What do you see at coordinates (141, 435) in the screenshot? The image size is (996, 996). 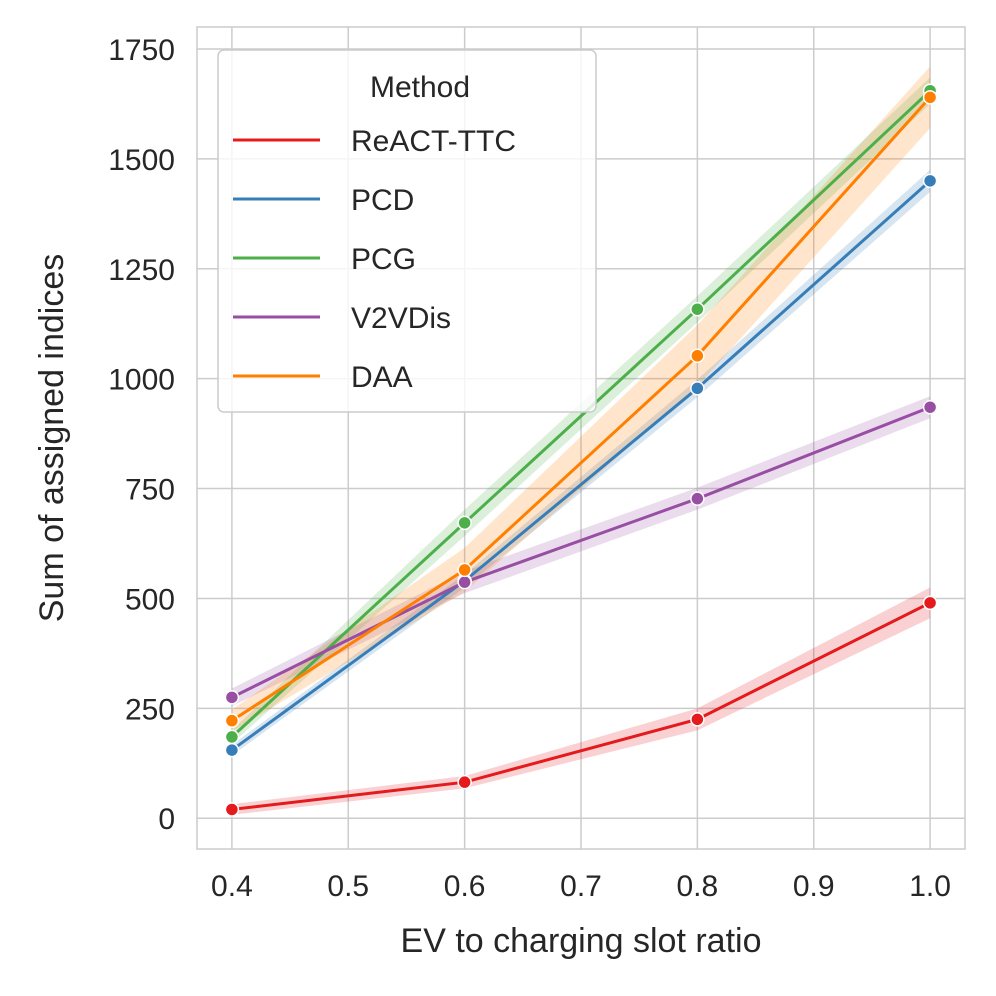 I see `y-tick-labels: 0 250 500 750 1000 1250 1500 1750` at bounding box center [141, 435].